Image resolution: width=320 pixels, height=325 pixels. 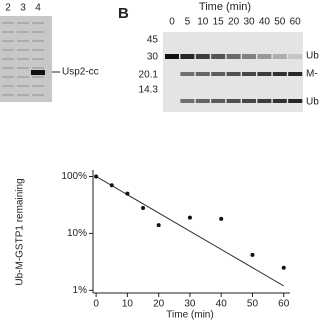 I want to click on y-tick-label: 100%, so click(x=74, y=176).